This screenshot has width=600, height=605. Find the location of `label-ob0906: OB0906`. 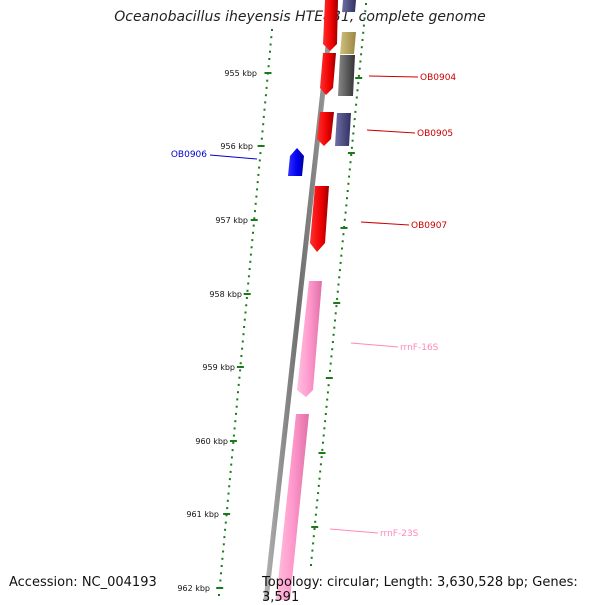

label-ob0906: OB0906 is located at coordinates (189, 155).